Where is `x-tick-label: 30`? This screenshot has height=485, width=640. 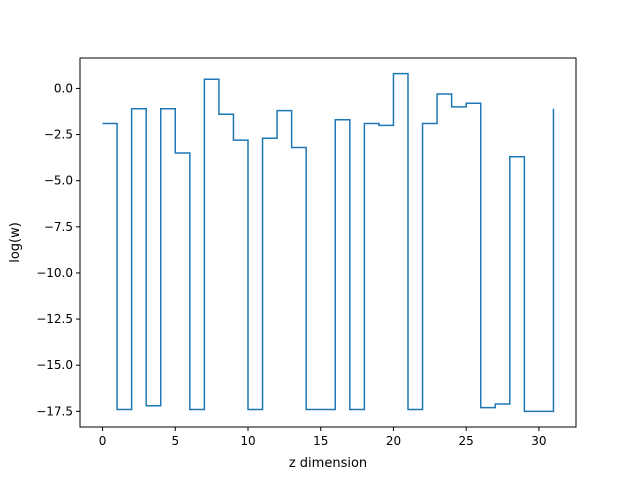
x-tick-label: 30 is located at coordinates (538, 441).